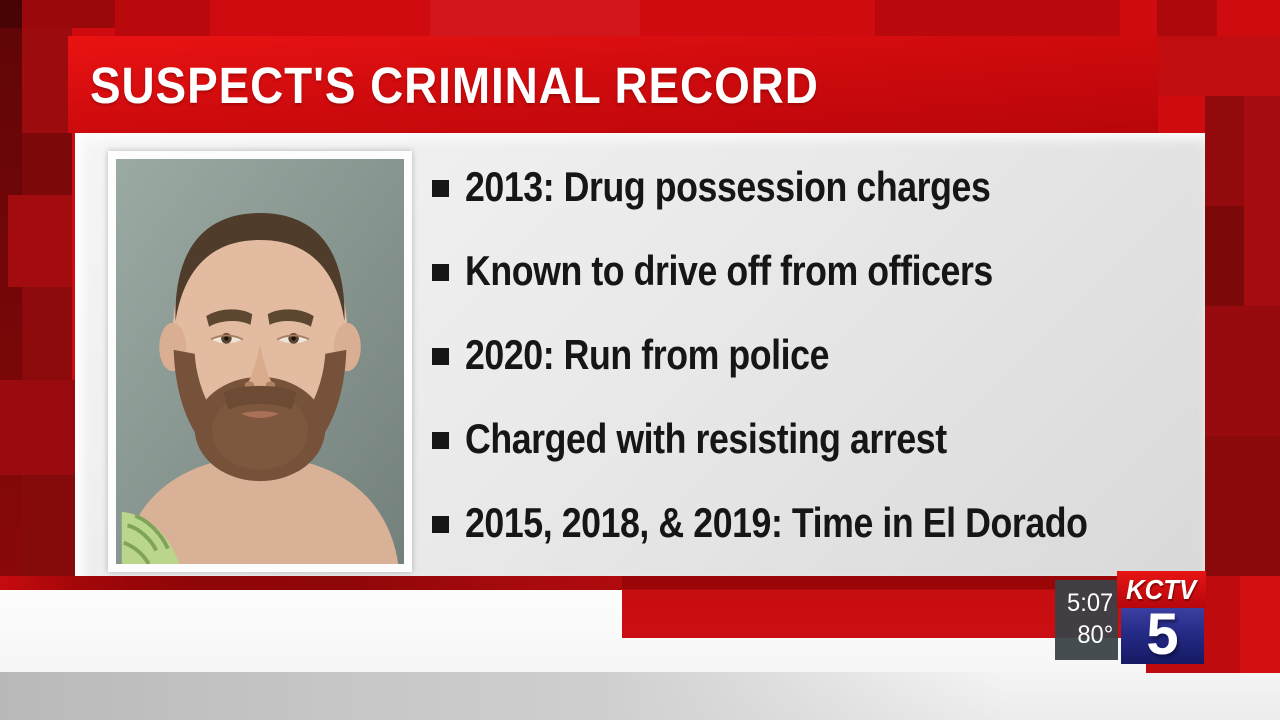 The height and width of the screenshot is (720, 1280). Describe the element at coordinates (647, 354) in the screenshot. I see `record-item-text: 2020: Run from police` at that location.